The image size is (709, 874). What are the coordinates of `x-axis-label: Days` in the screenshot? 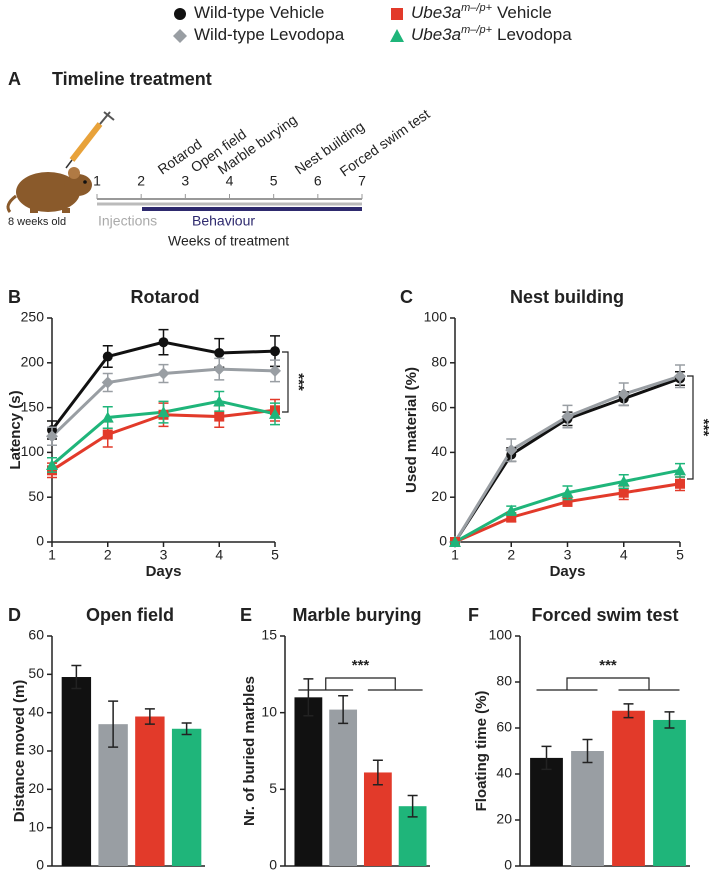 It's located at (164, 571).